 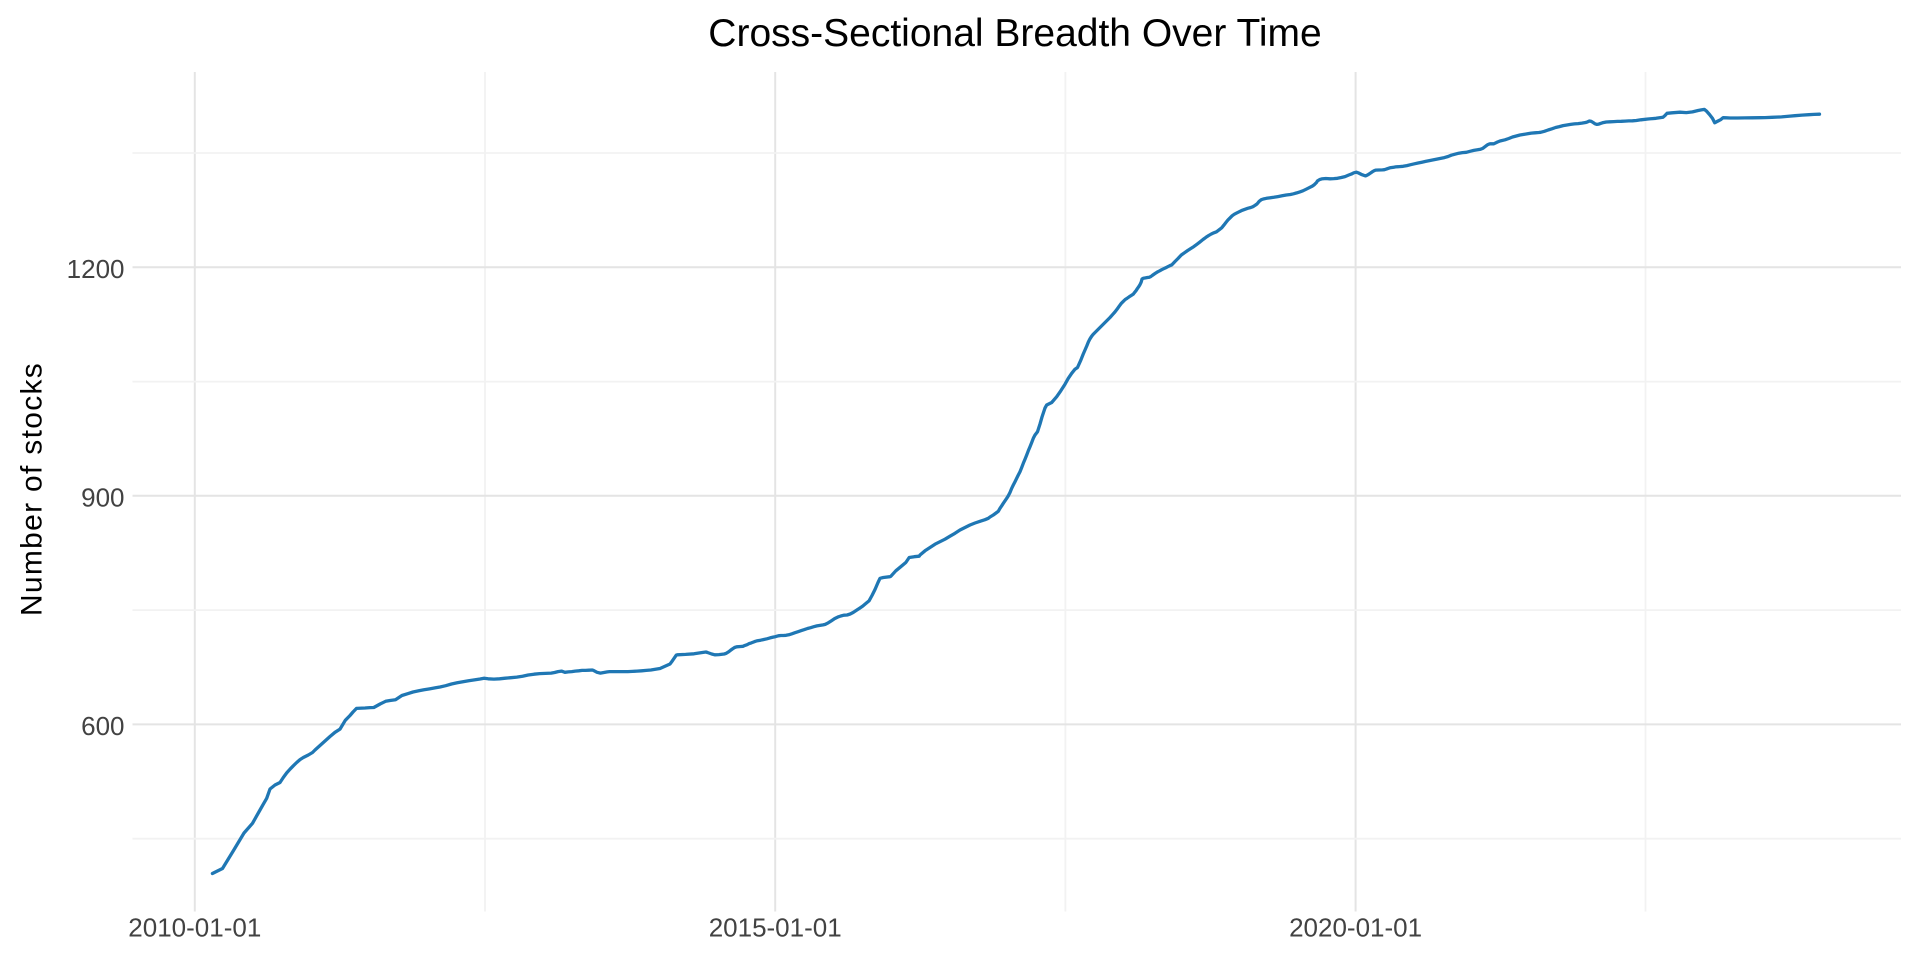 What do you see at coordinates (102, 726) in the screenshot?
I see `svg-text: 600` at bounding box center [102, 726].